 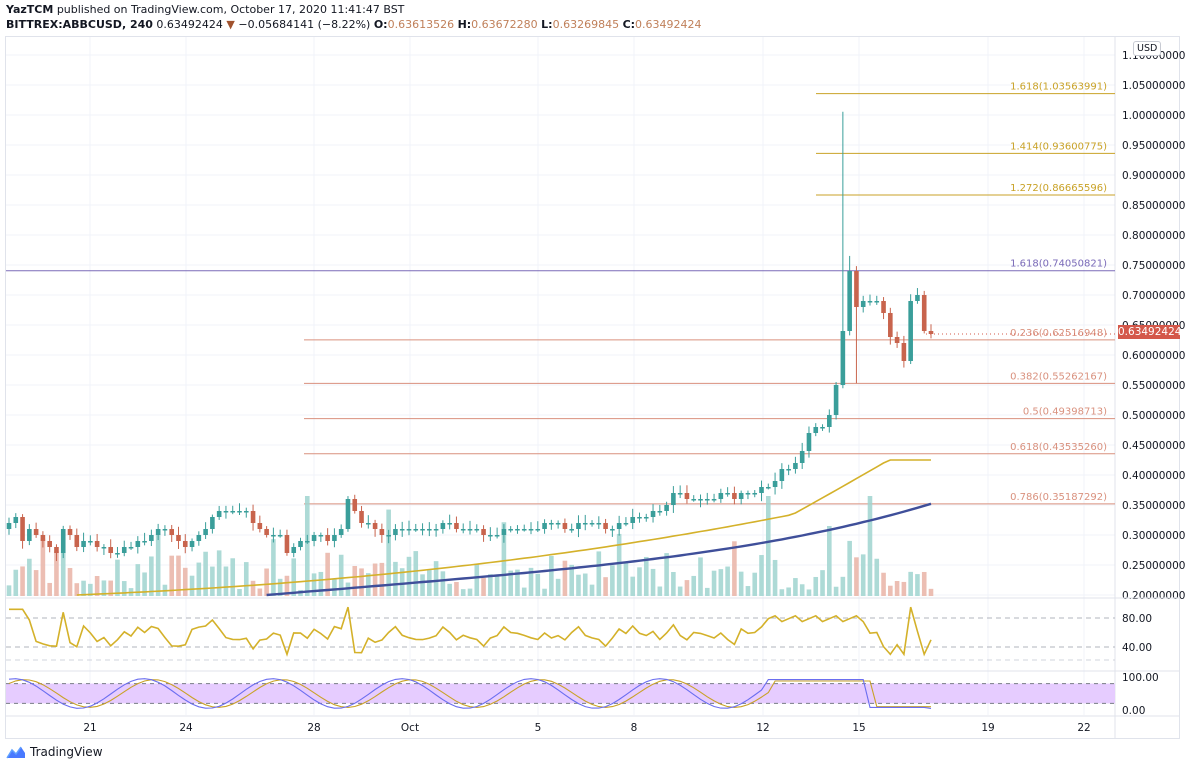 I want to click on tradingview-logo: TradingView, so click(x=54, y=752).